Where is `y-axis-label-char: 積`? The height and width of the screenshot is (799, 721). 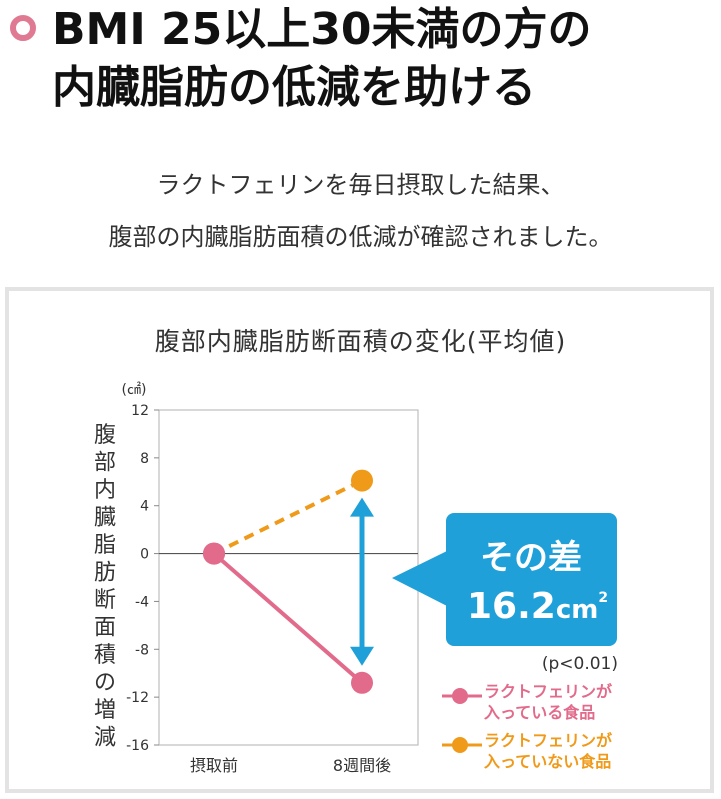 y-axis-label-char: 積 is located at coordinates (105, 655).